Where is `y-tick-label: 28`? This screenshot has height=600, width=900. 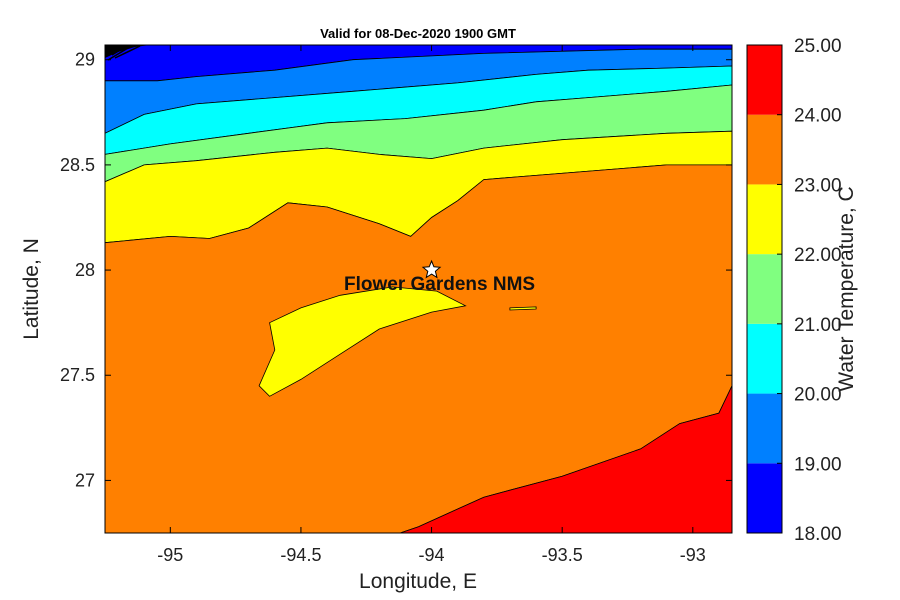
y-tick-label: 28 is located at coordinates (85, 270).